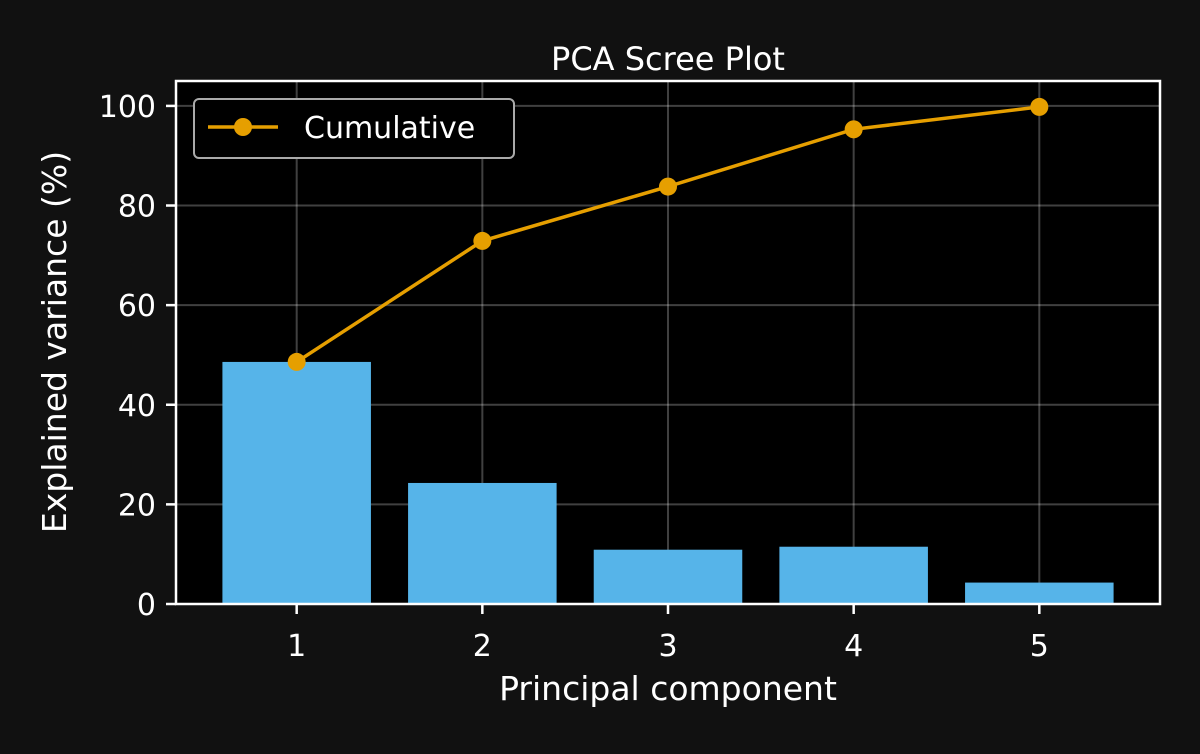 The width and height of the screenshot is (1200, 754). What do you see at coordinates (296, 646) in the screenshot?
I see `x-tick-label: 1` at bounding box center [296, 646].